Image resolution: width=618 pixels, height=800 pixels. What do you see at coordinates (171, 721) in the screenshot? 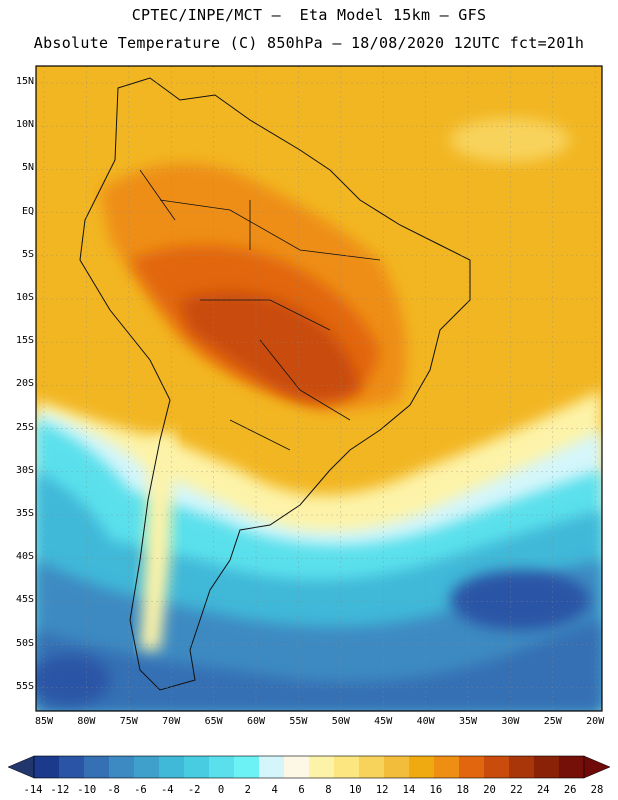
I see `lon-label: 70W` at bounding box center [171, 721].